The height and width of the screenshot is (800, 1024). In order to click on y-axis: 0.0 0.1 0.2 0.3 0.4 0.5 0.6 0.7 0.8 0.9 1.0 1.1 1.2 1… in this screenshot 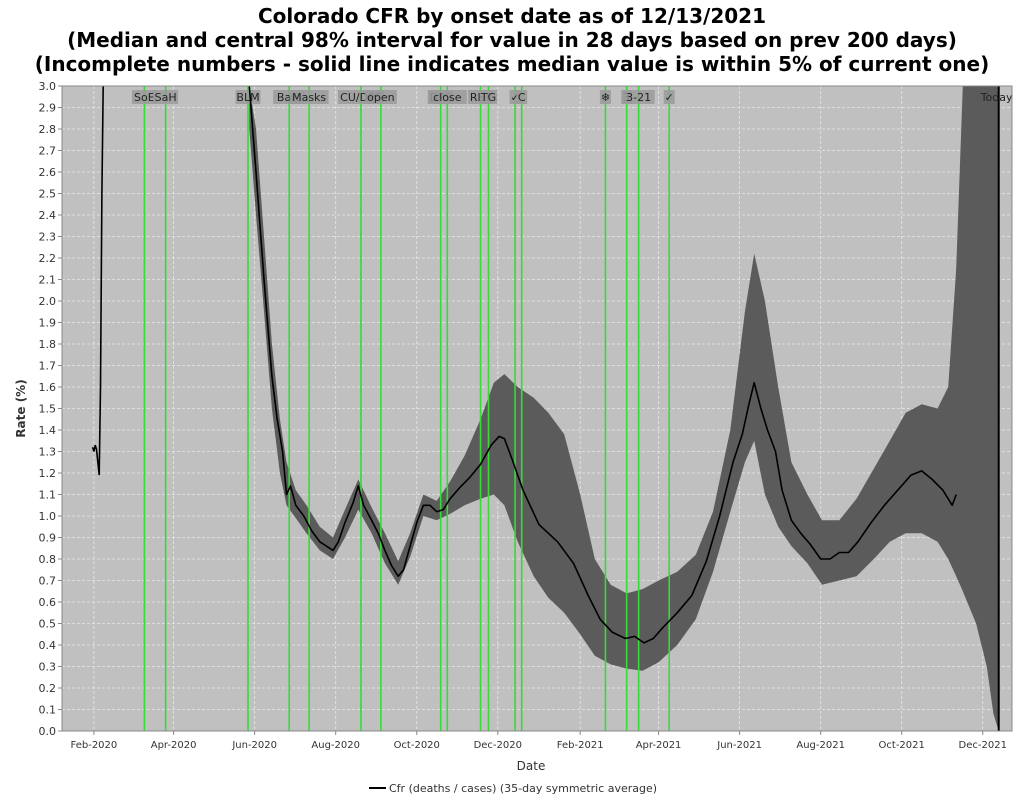, I will do `click(50, 409)`.